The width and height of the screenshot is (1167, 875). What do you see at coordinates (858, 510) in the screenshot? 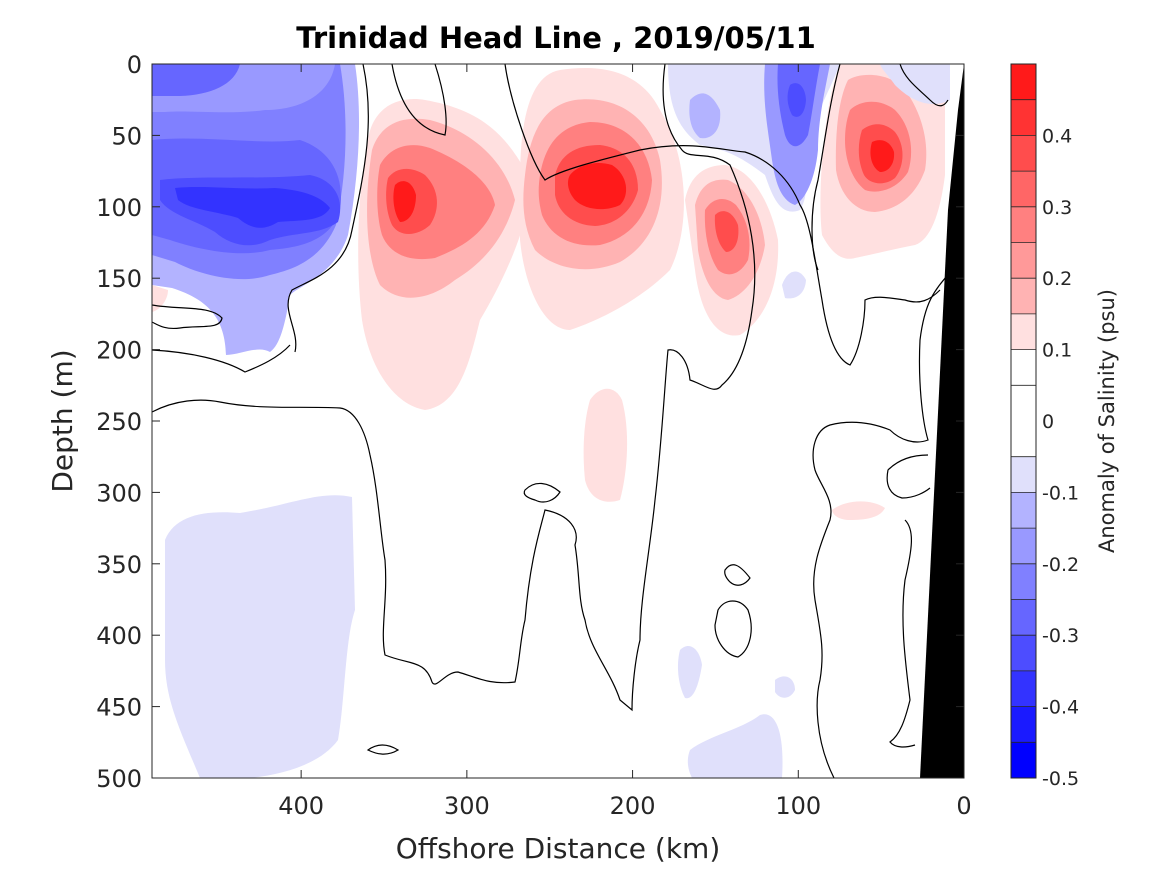
I see `anomaly-region-nearshore-pink` at bounding box center [858, 510].